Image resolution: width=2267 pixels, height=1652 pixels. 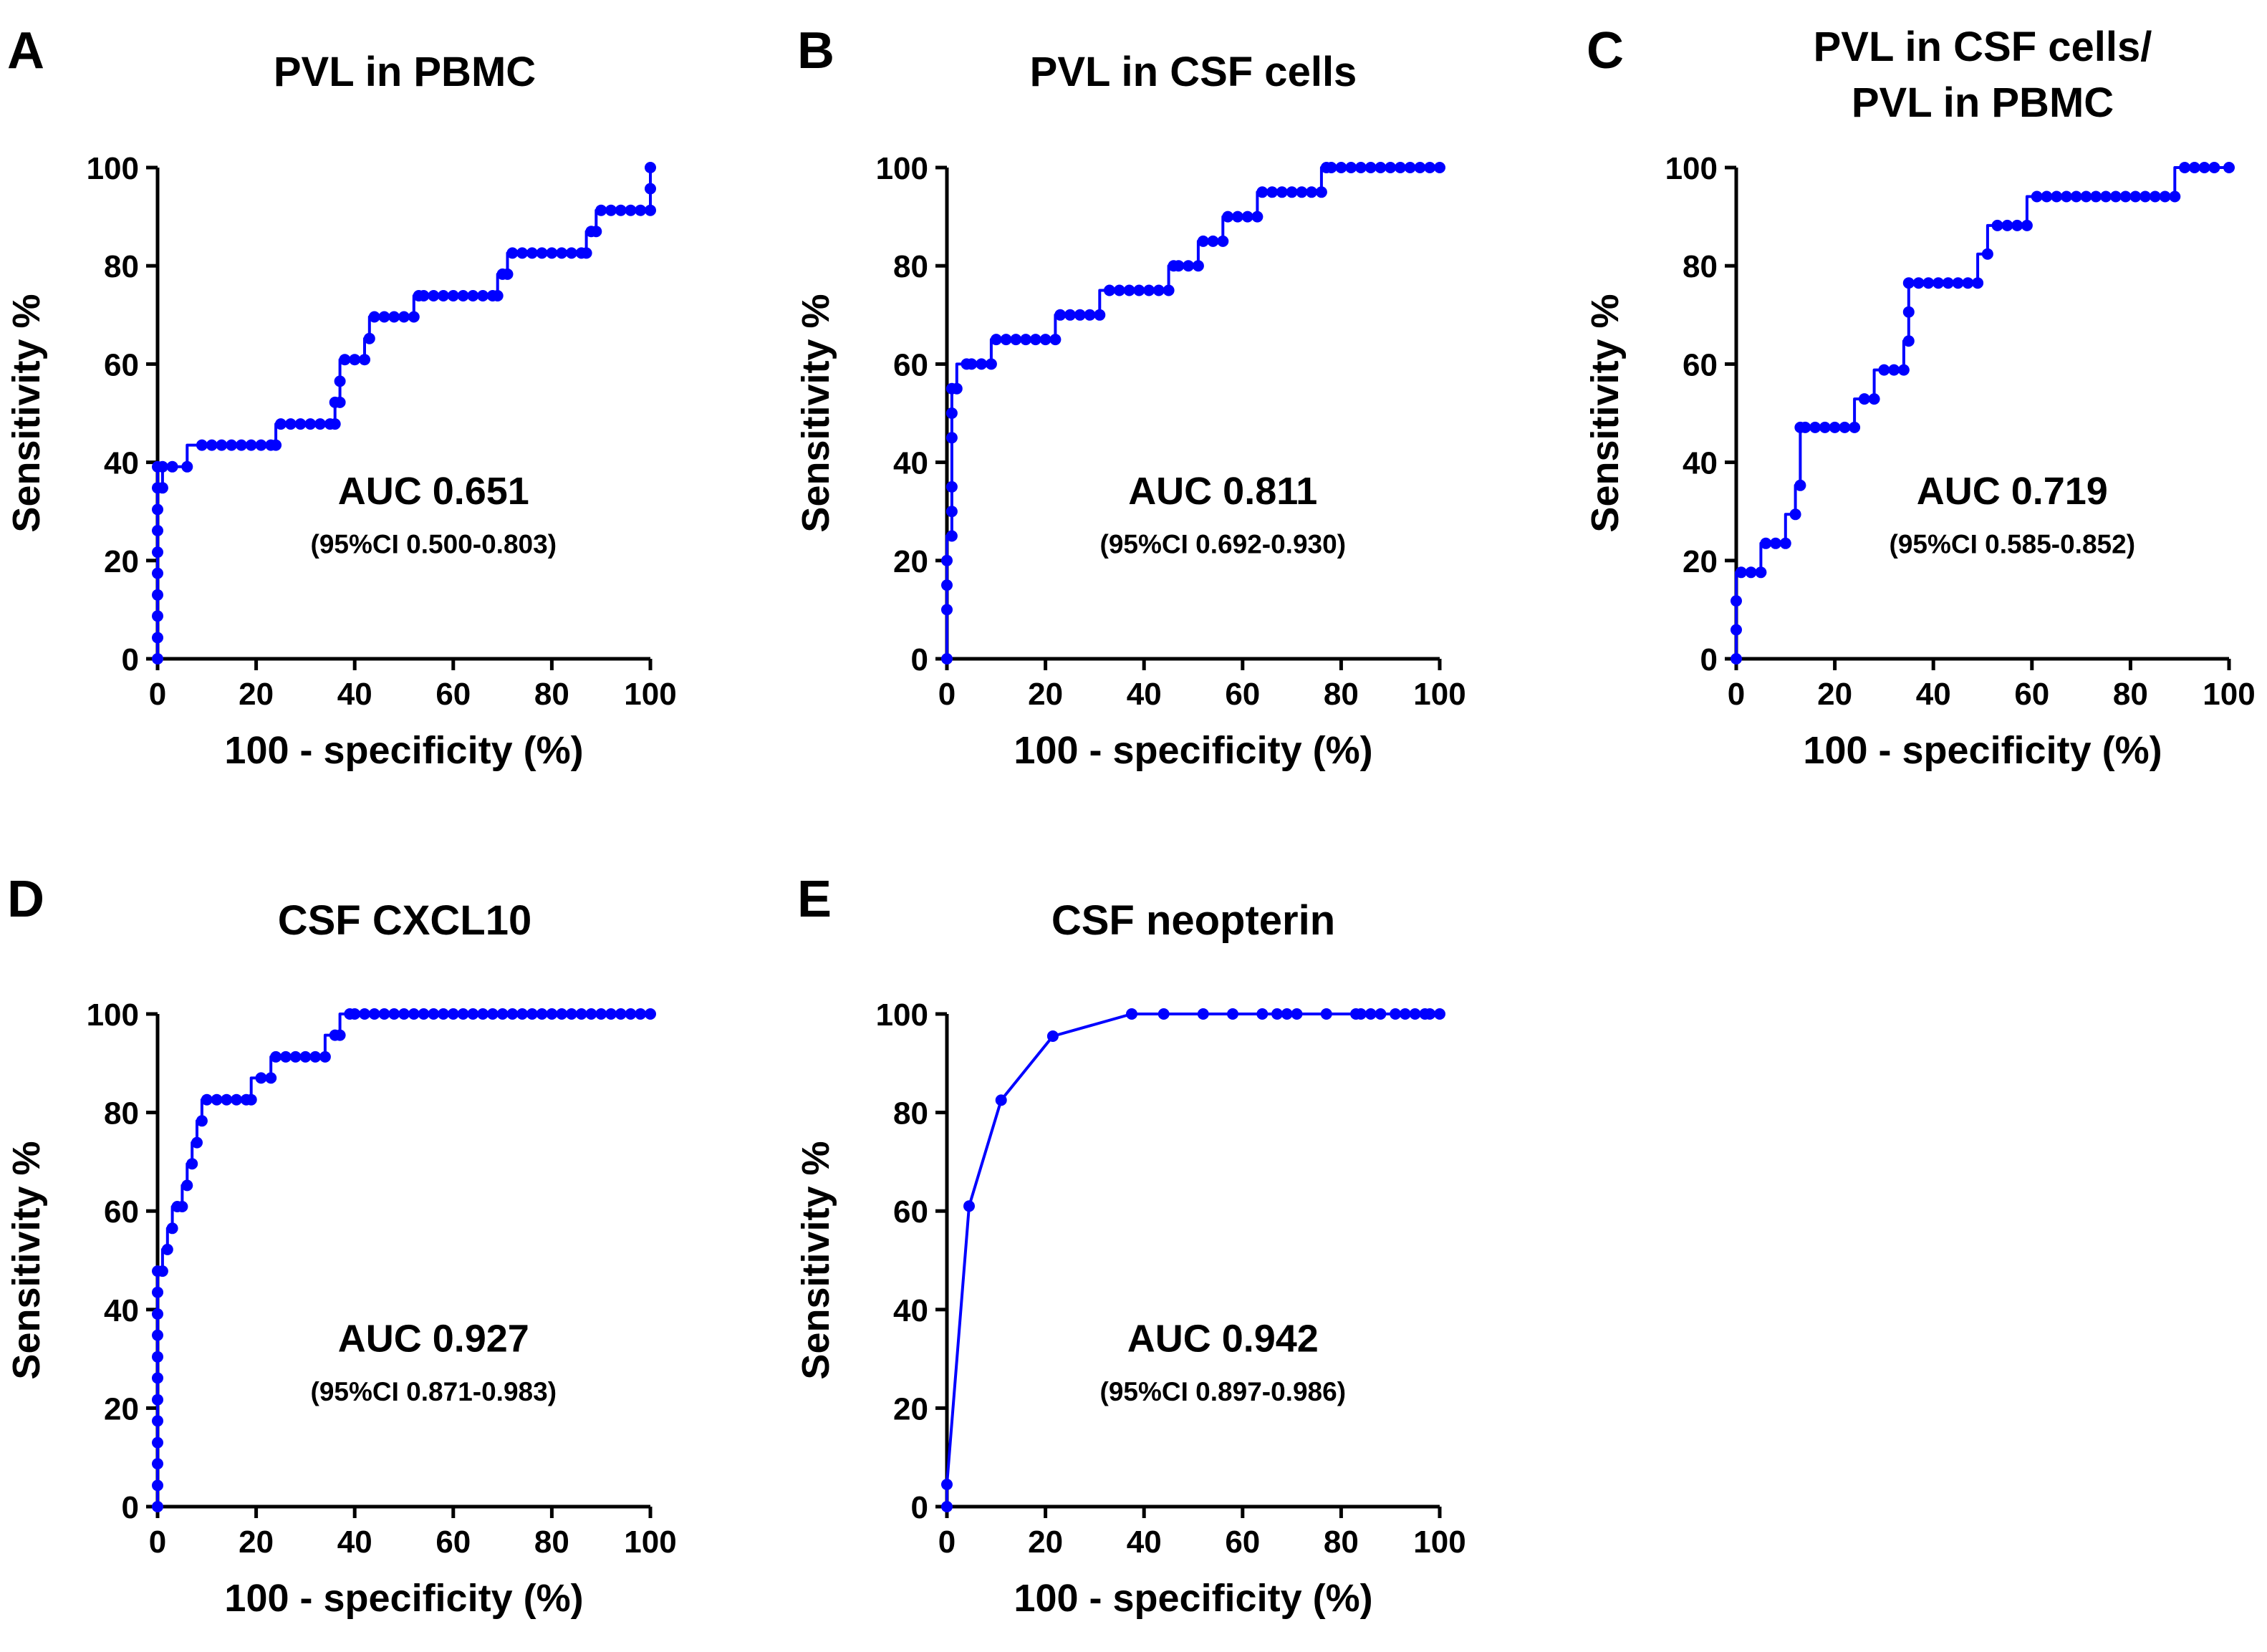 What do you see at coordinates (1045, 1543) in the screenshot?
I see `x-tick-label: 20` at bounding box center [1045, 1543].